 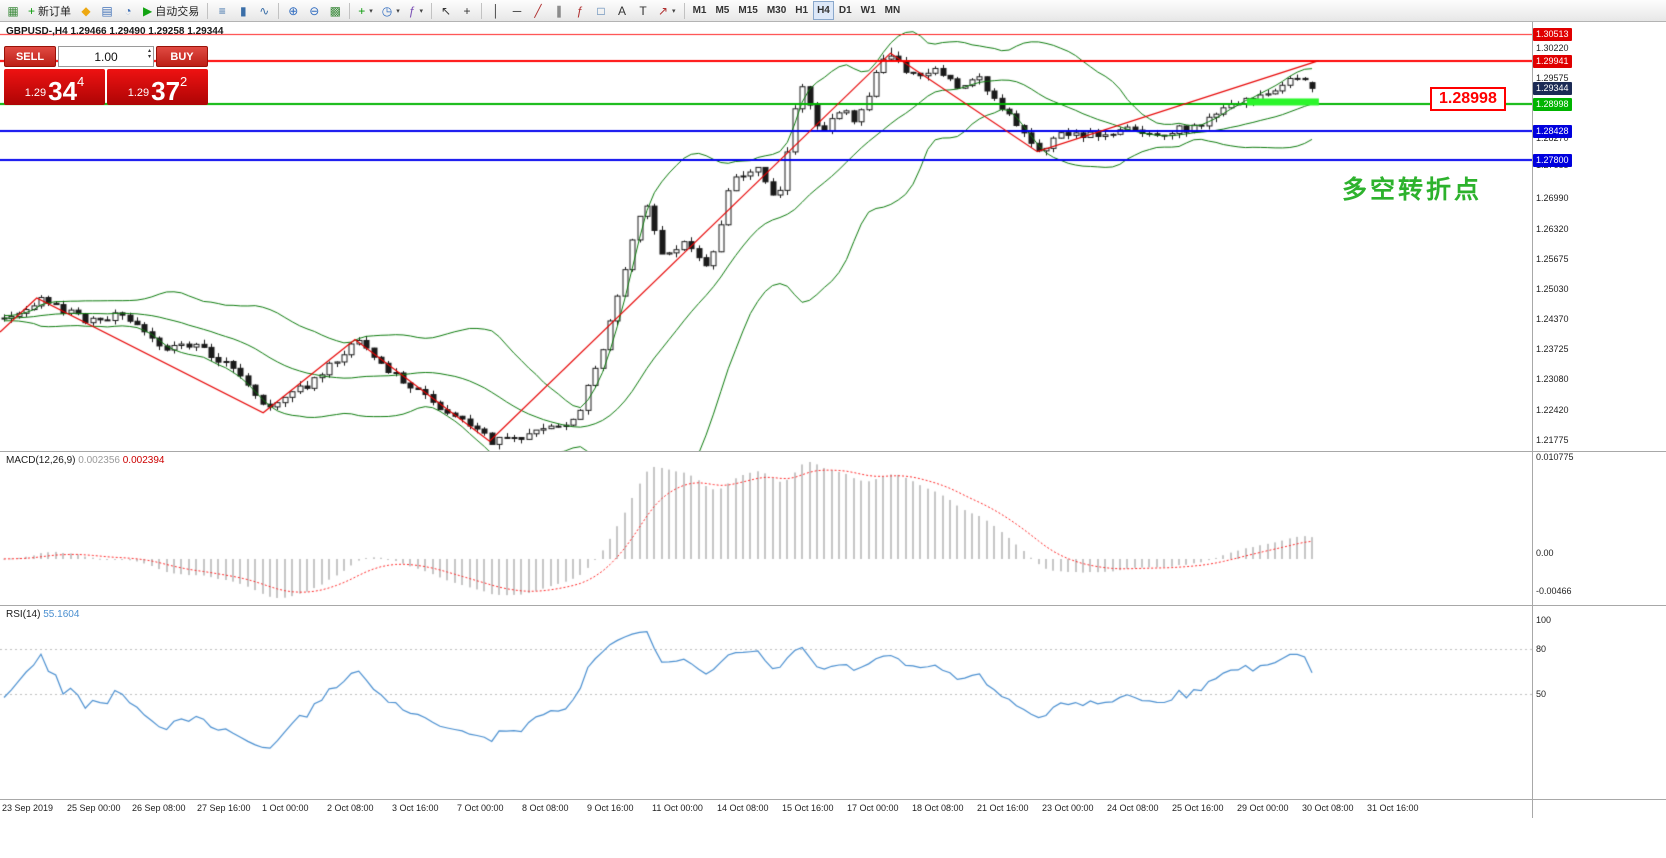 What do you see at coordinates (138, 93) in the screenshot?
I see `ask-prefix: 1.29` at bounding box center [138, 93].